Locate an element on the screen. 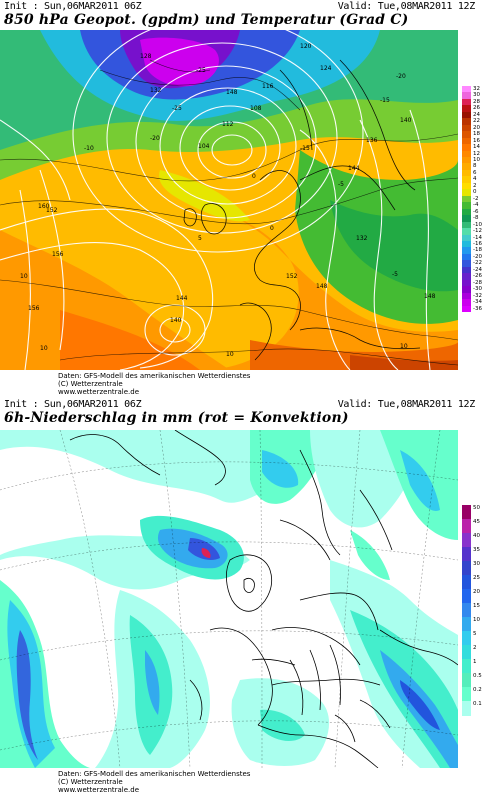 Image resolution: width=485 pixels, height=800 pixels. bottom-init-time: Init : Sun,06MAR2011 06Z is located at coordinates (73, 404).